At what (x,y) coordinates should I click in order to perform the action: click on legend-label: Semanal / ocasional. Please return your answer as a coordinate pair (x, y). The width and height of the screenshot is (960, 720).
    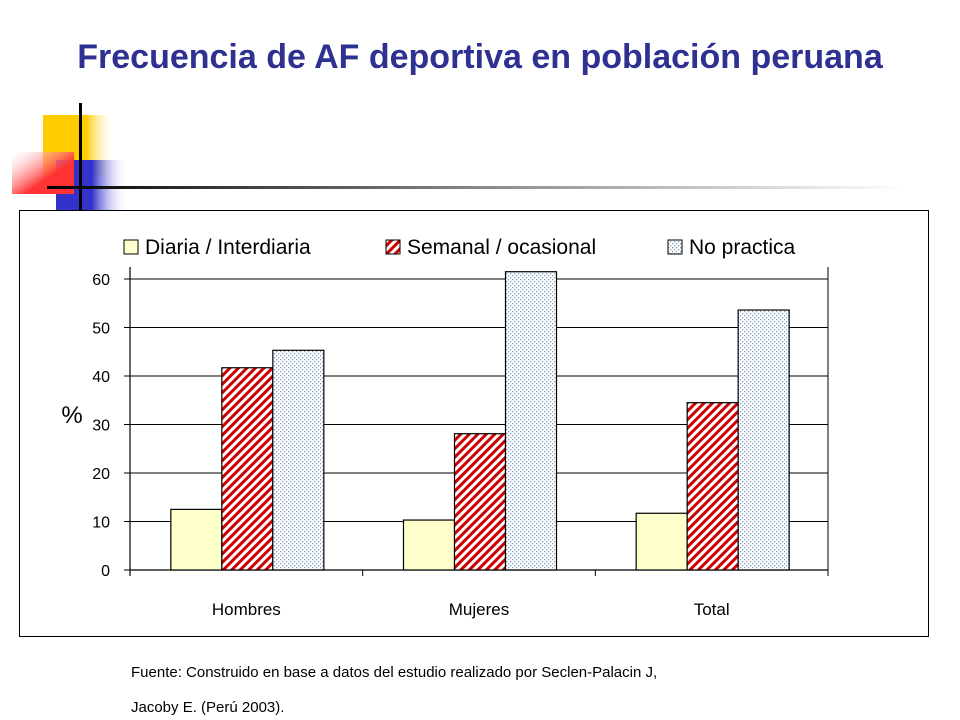
    Looking at the image, I should click on (501, 247).